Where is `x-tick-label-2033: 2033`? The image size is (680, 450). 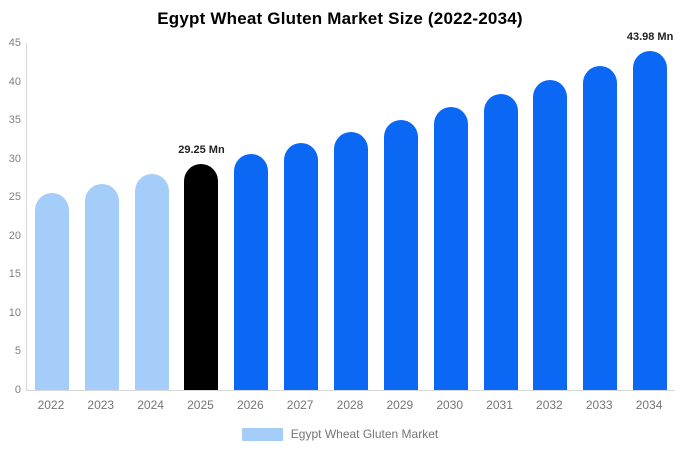 x-tick-label-2033: 2033 is located at coordinates (599, 405).